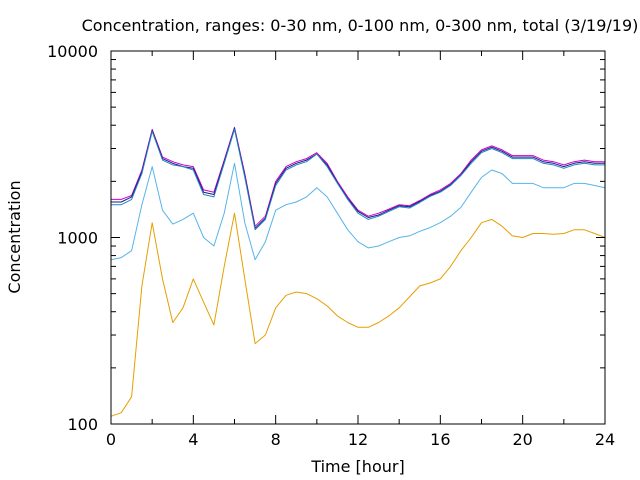 The width and height of the screenshot is (640, 480). What do you see at coordinates (82, 424) in the screenshot?
I see `y-tick-label: 100` at bounding box center [82, 424].